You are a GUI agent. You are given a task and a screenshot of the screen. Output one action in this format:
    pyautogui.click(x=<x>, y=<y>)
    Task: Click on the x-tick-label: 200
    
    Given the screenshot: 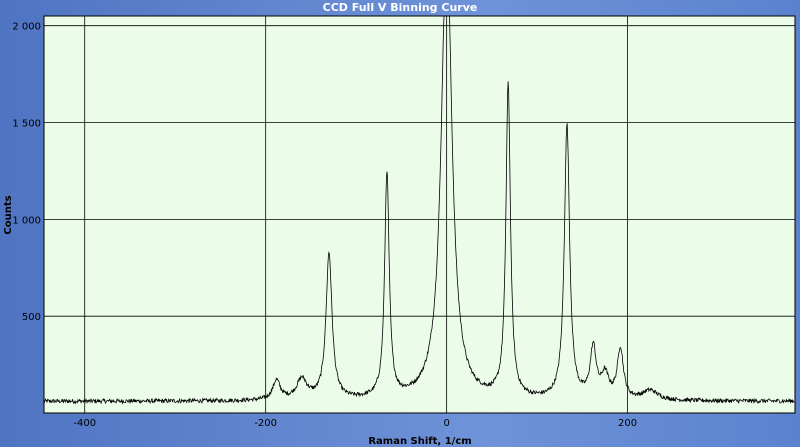 What is the action you would take?
    pyautogui.click(x=627, y=423)
    